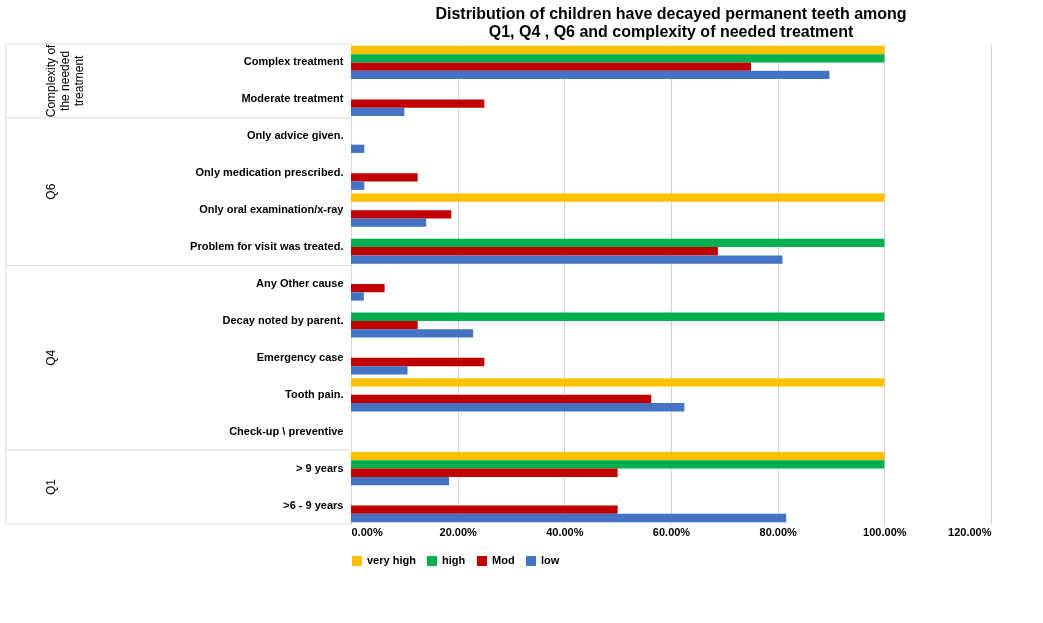 This screenshot has height=623, width=1043. I want to click on legend-label: Mod, so click(503, 560).